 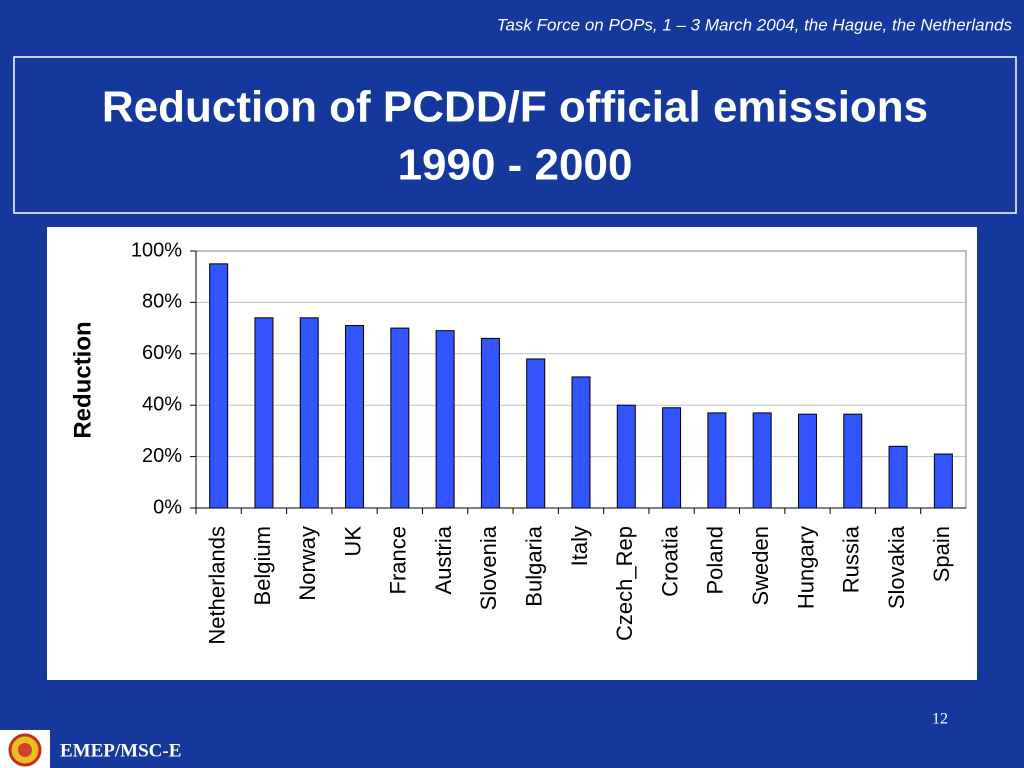 I want to click on x-tick-label: Austria, so click(x=443, y=559).